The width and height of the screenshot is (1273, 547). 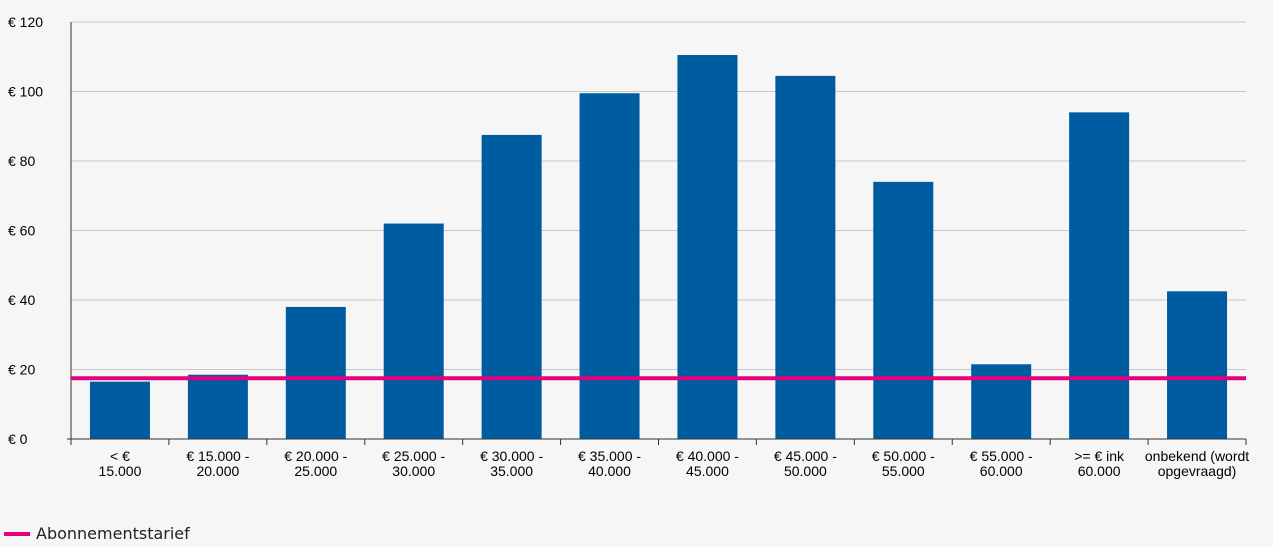 I want to click on x-tick-label: < €15.000, so click(x=120, y=463).